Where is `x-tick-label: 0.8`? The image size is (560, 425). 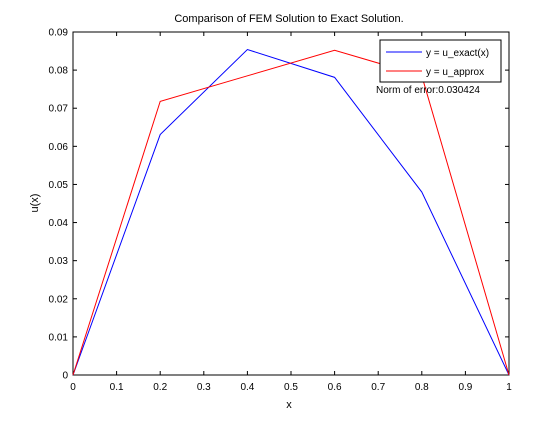
x-tick-label: 0.8 is located at coordinates (422, 387).